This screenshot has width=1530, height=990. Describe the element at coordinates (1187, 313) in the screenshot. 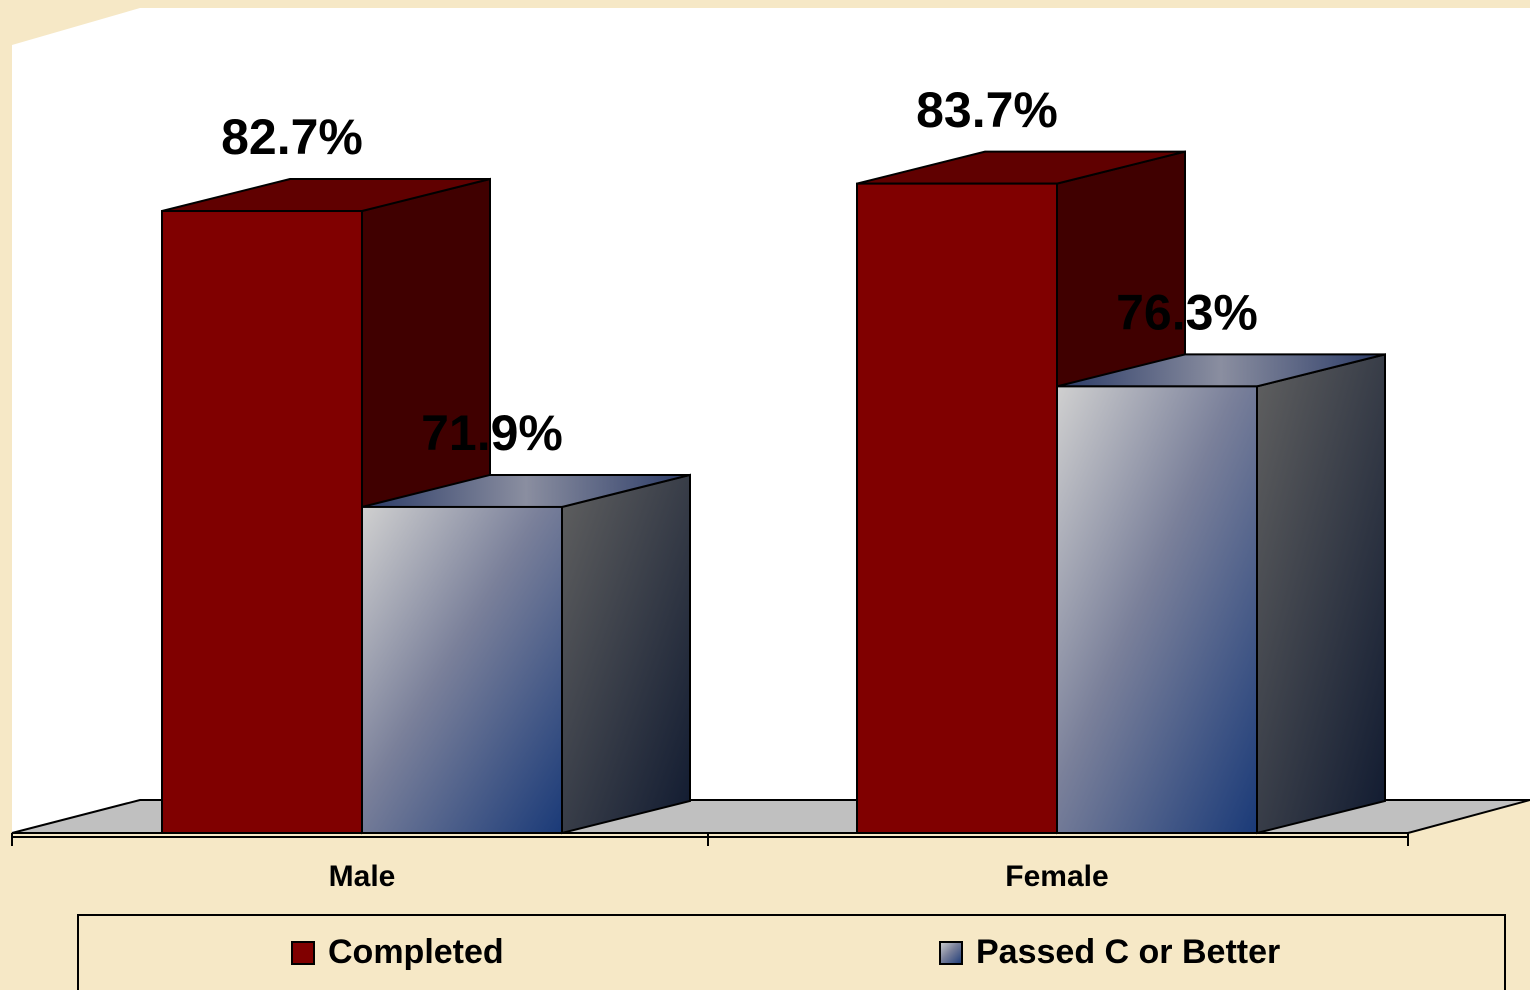

I see `value-label: 76.3%` at that location.